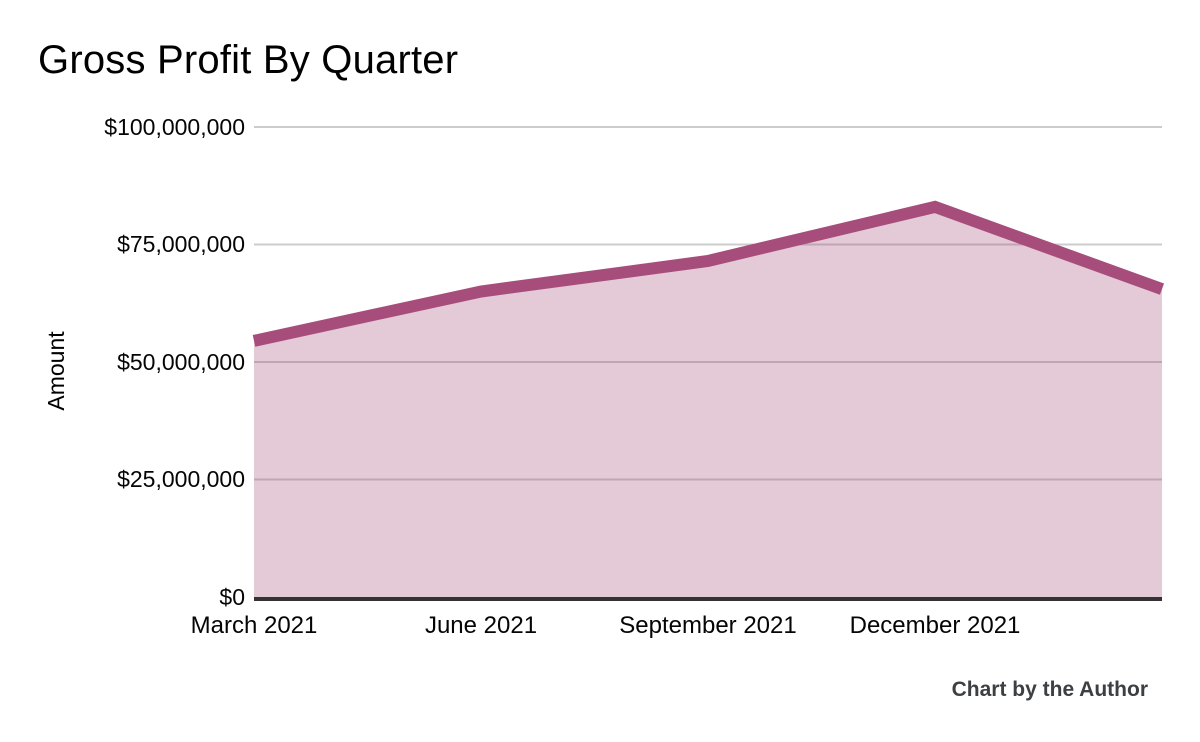 The image size is (1200, 742). What do you see at coordinates (935, 625) in the screenshot?
I see `x-tick-december-2021: December 2021` at bounding box center [935, 625].